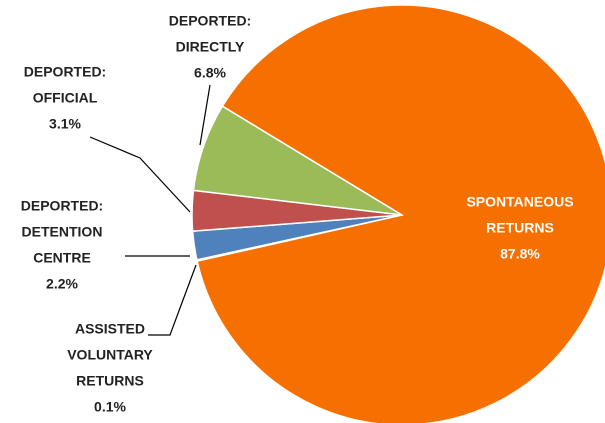 Image resolution: width=605 pixels, height=423 pixels. What do you see at coordinates (62, 258) in the screenshot?
I see `slice-label: CENTRE` at bounding box center [62, 258].